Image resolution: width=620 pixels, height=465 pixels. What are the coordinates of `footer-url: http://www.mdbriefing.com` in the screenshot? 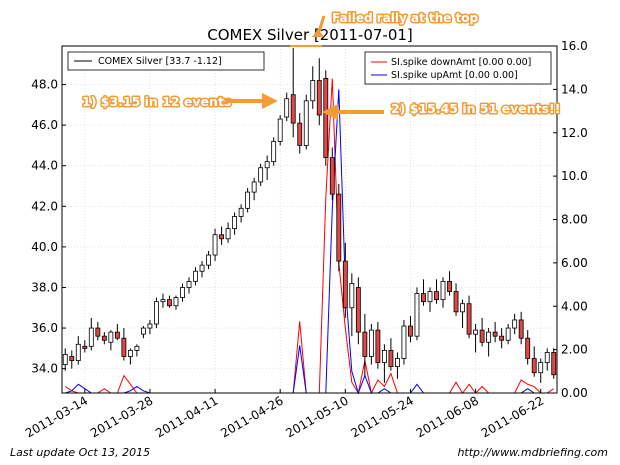 It's located at (532, 452).